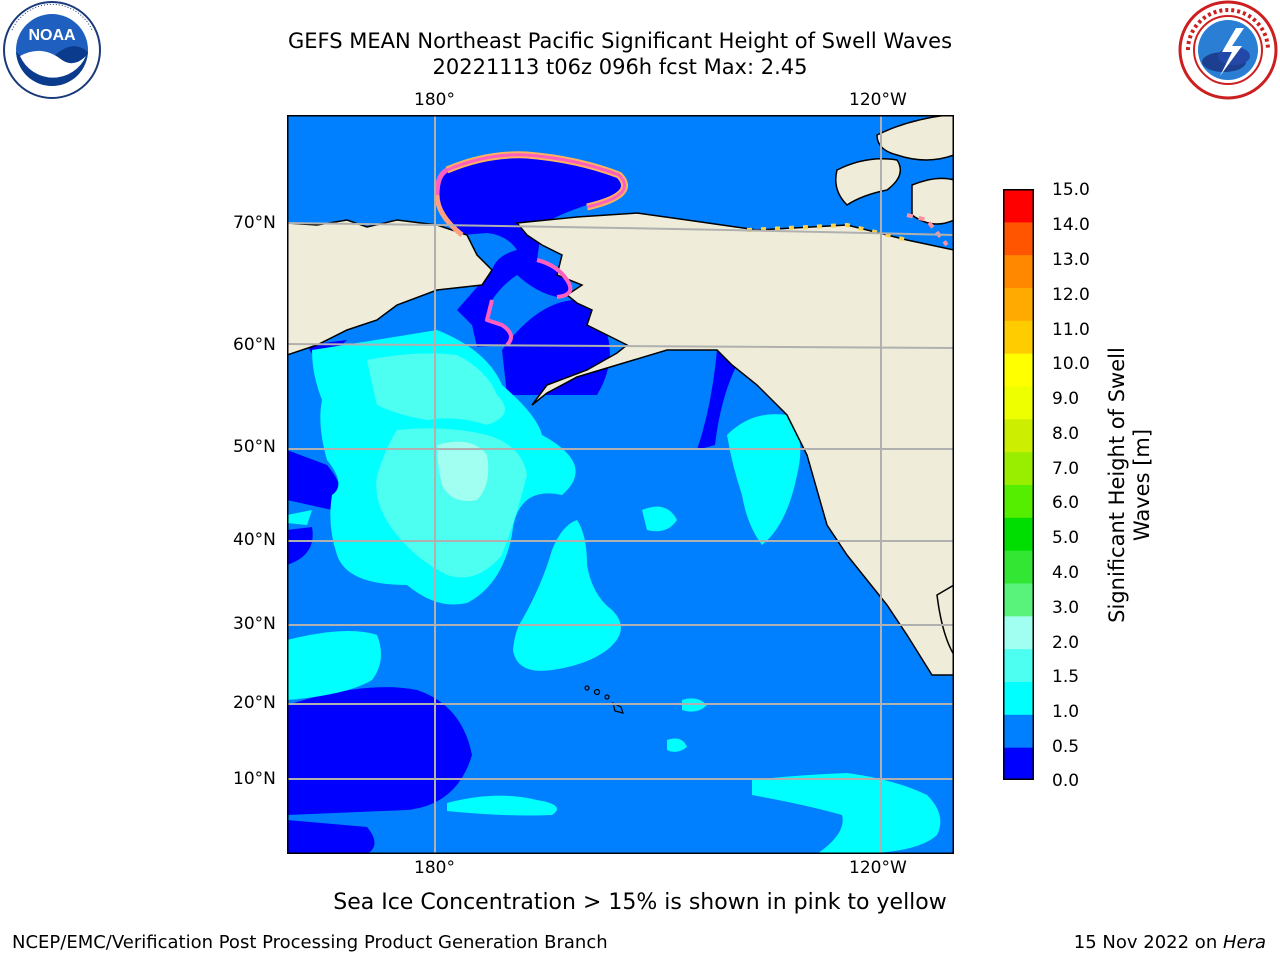  What do you see at coordinates (1071, 260) in the screenshot?
I see `cb-tick: 13.0` at bounding box center [1071, 260].